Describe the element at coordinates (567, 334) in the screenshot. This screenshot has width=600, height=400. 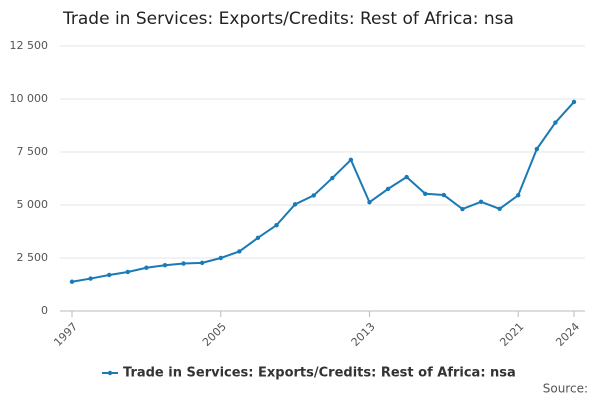
I see `x-tick-label: 2024` at that location.